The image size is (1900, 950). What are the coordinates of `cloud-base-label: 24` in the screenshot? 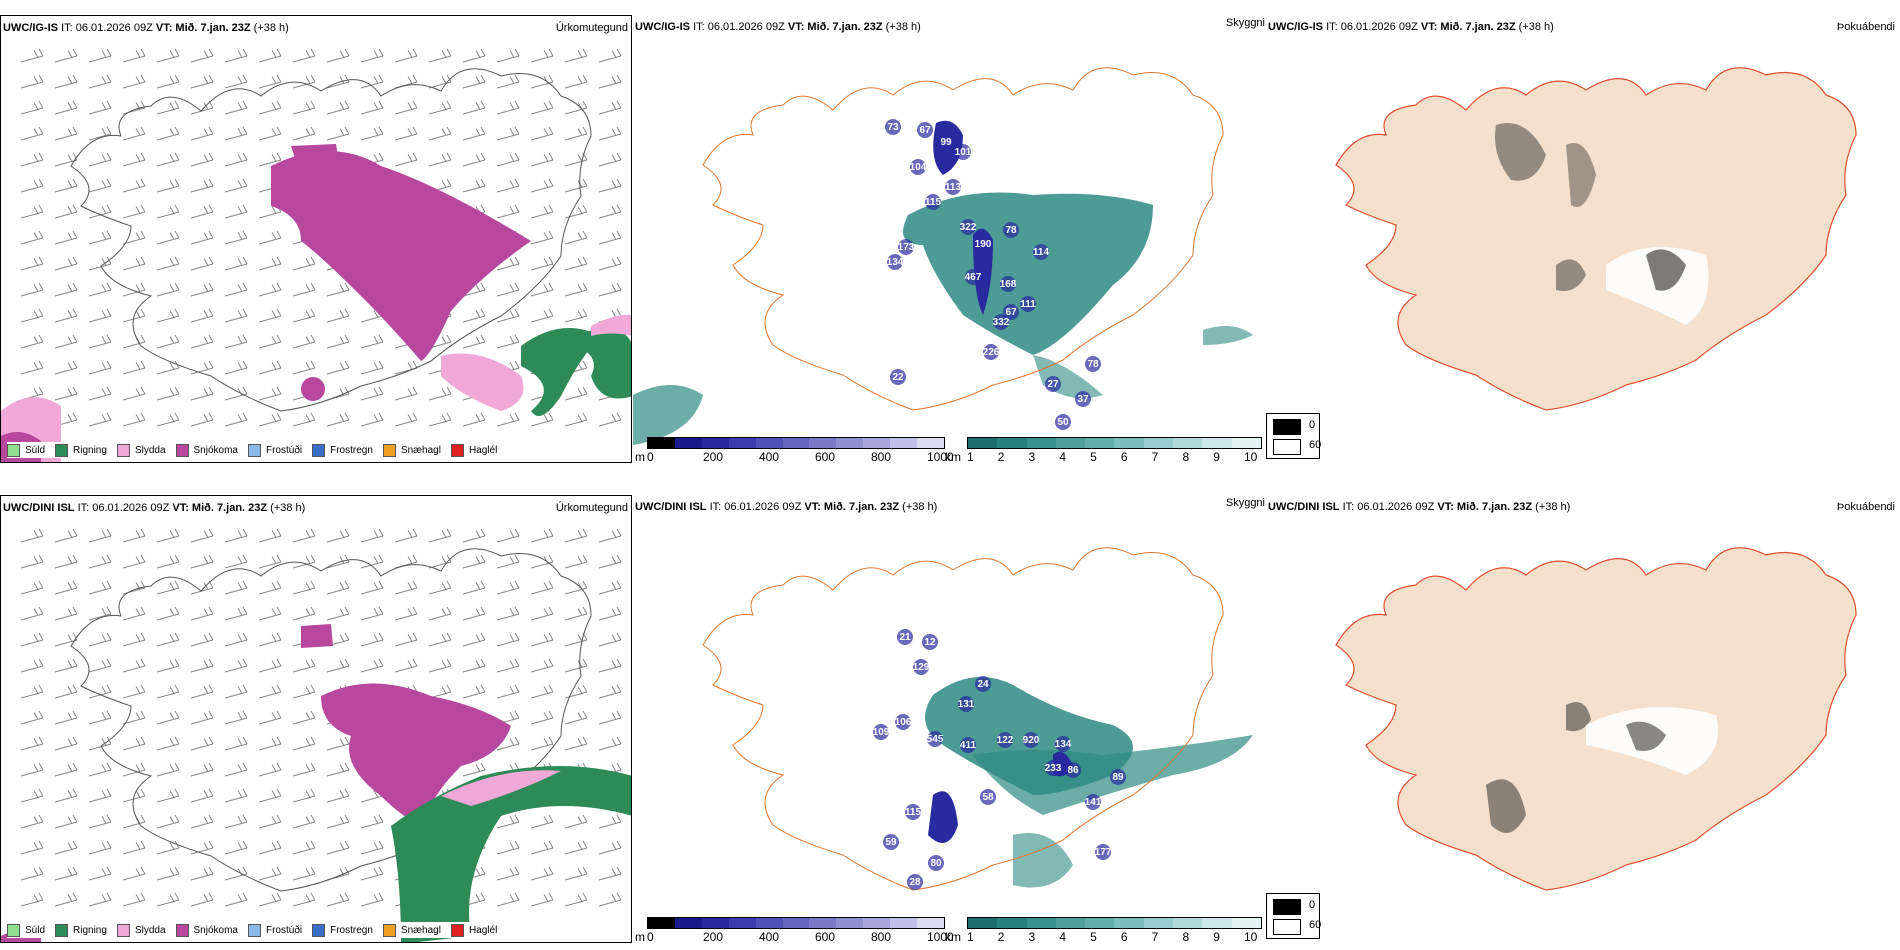 It's located at (983, 684).